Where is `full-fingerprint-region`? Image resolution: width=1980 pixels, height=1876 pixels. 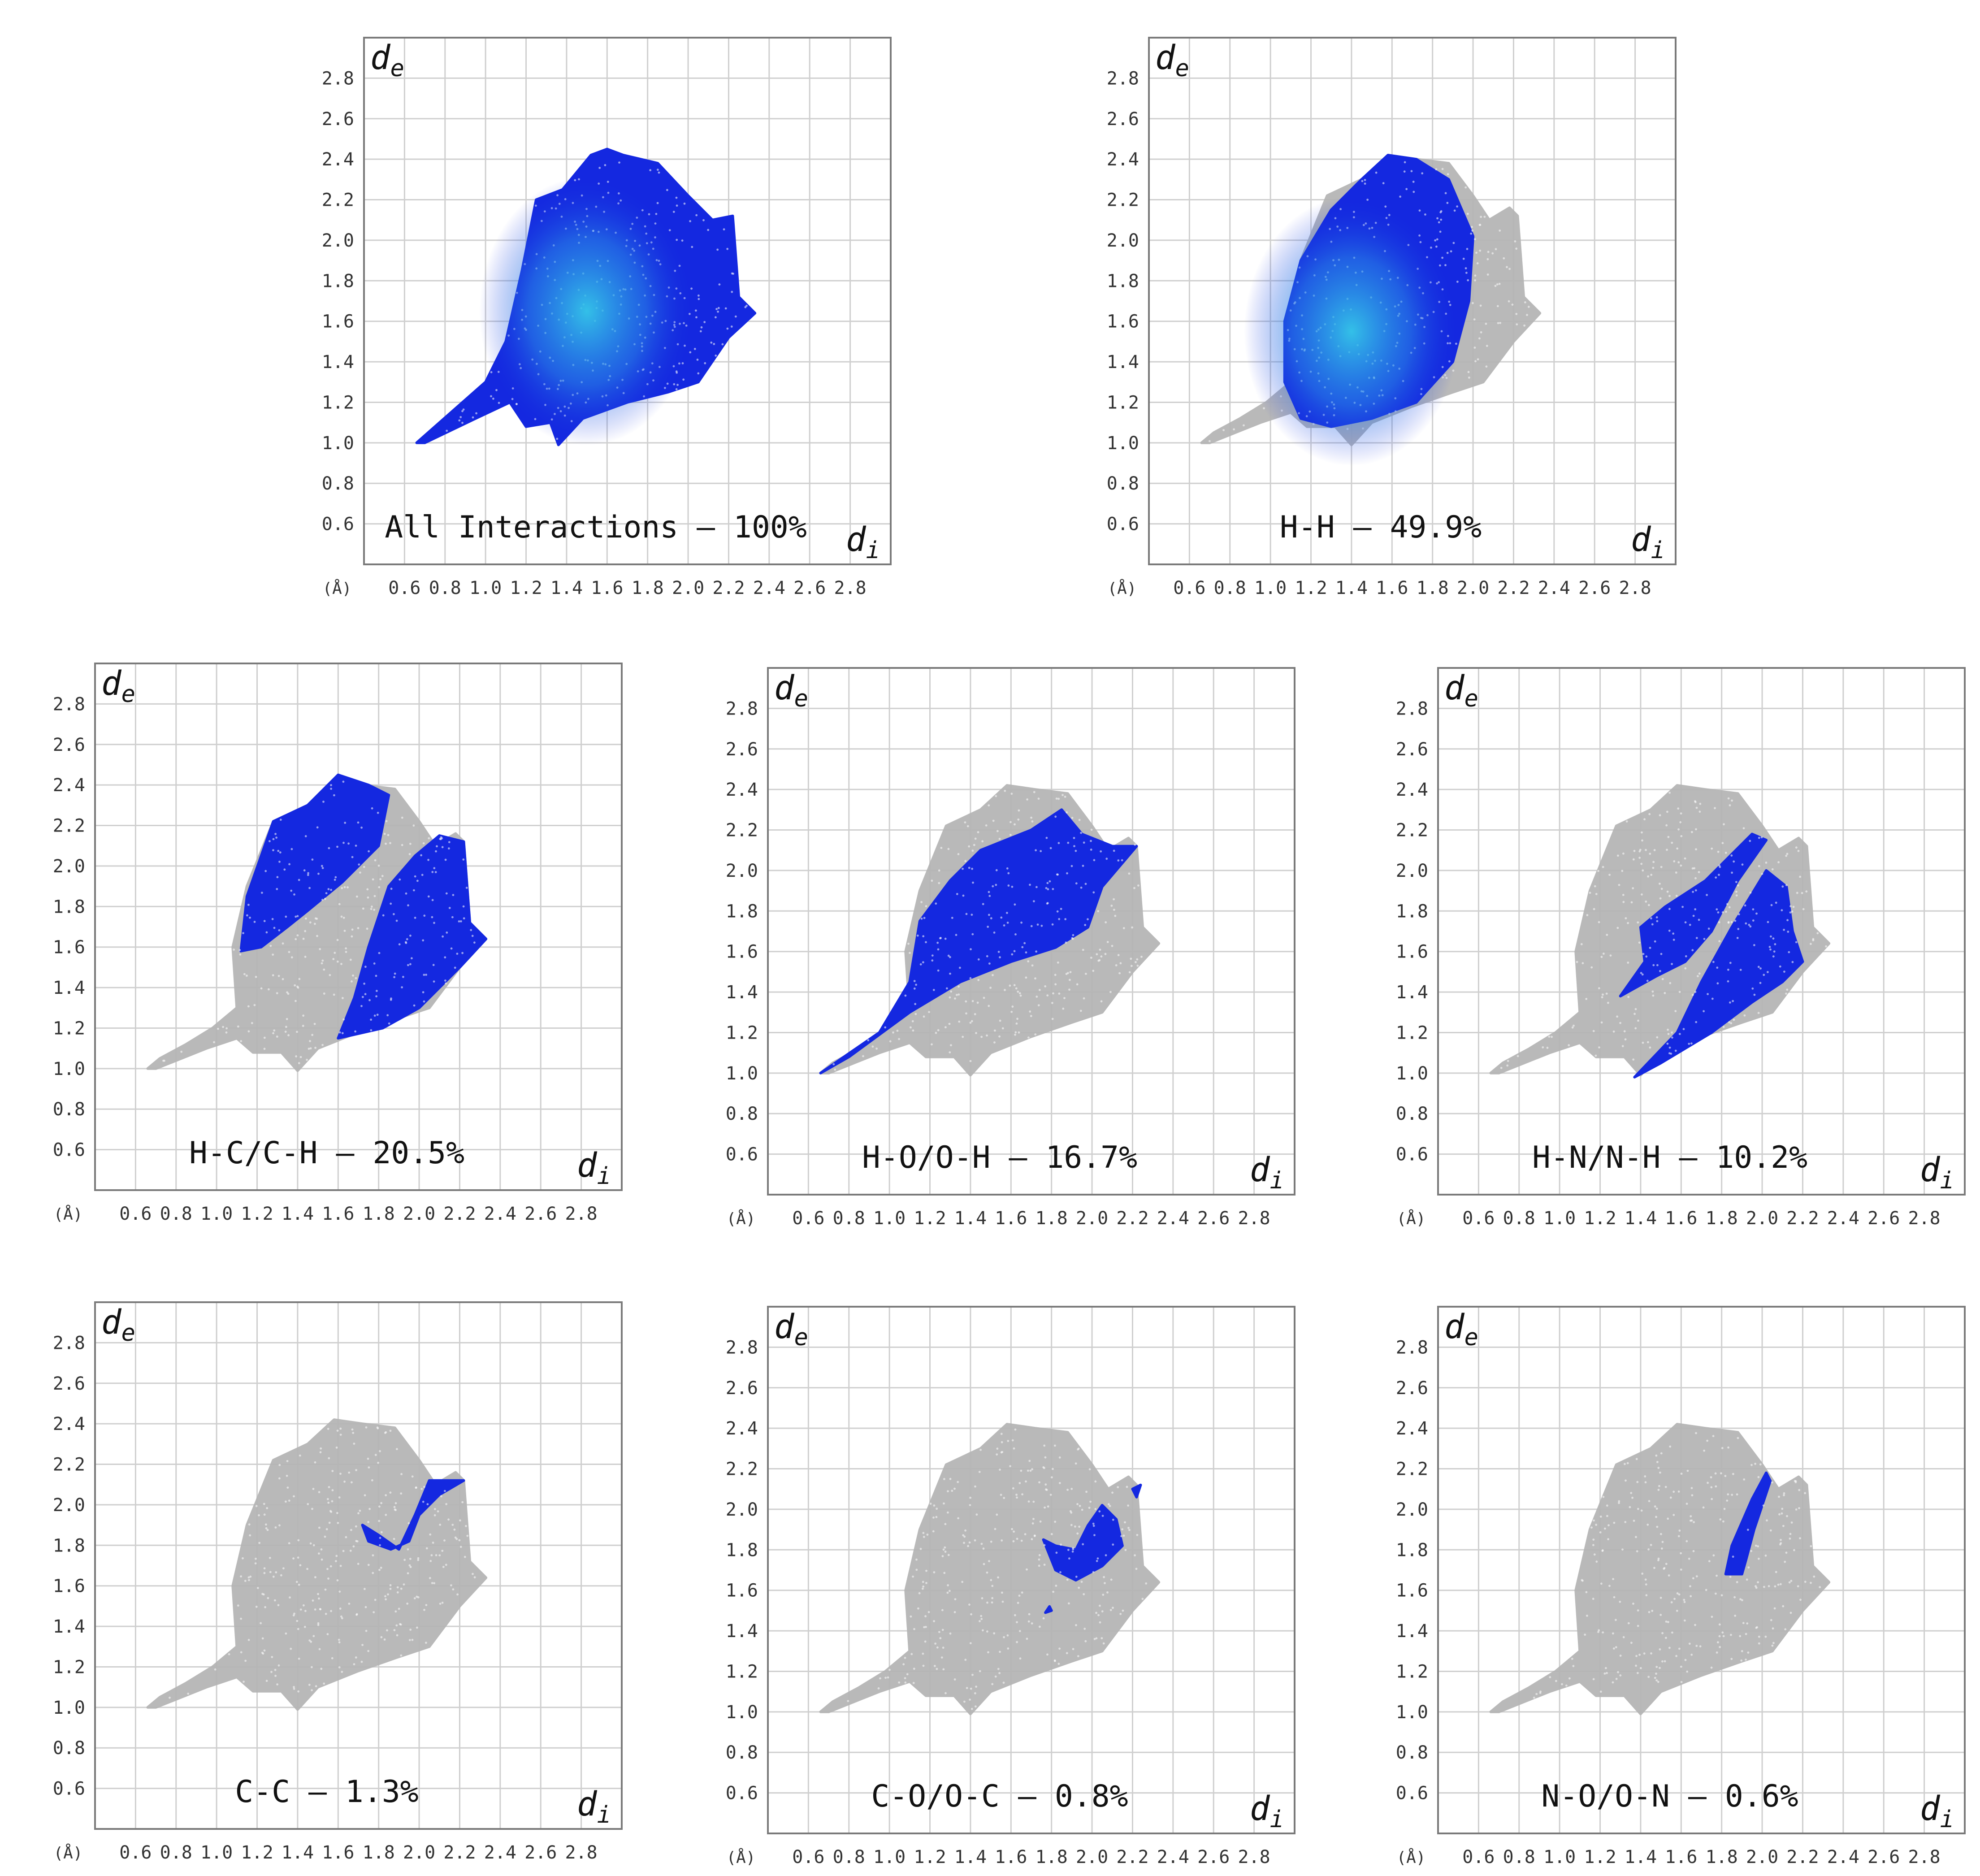 full-fingerprint-region is located at coordinates (317, 1564).